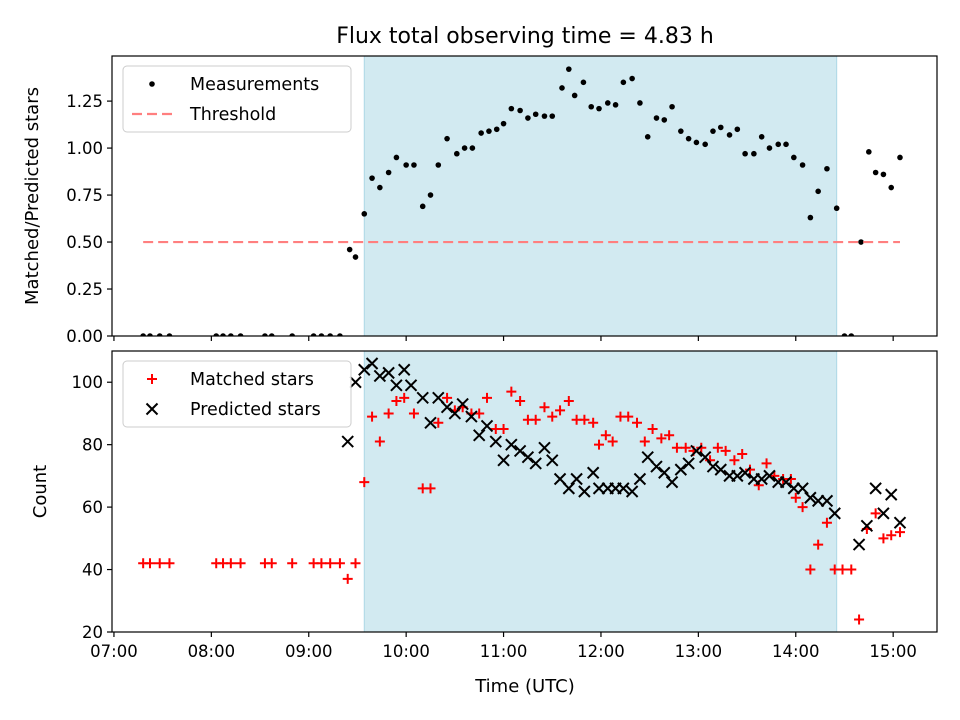 This screenshot has width=960, height=720. I want to click on x-tick-label: 07:00, so click(114, 651).